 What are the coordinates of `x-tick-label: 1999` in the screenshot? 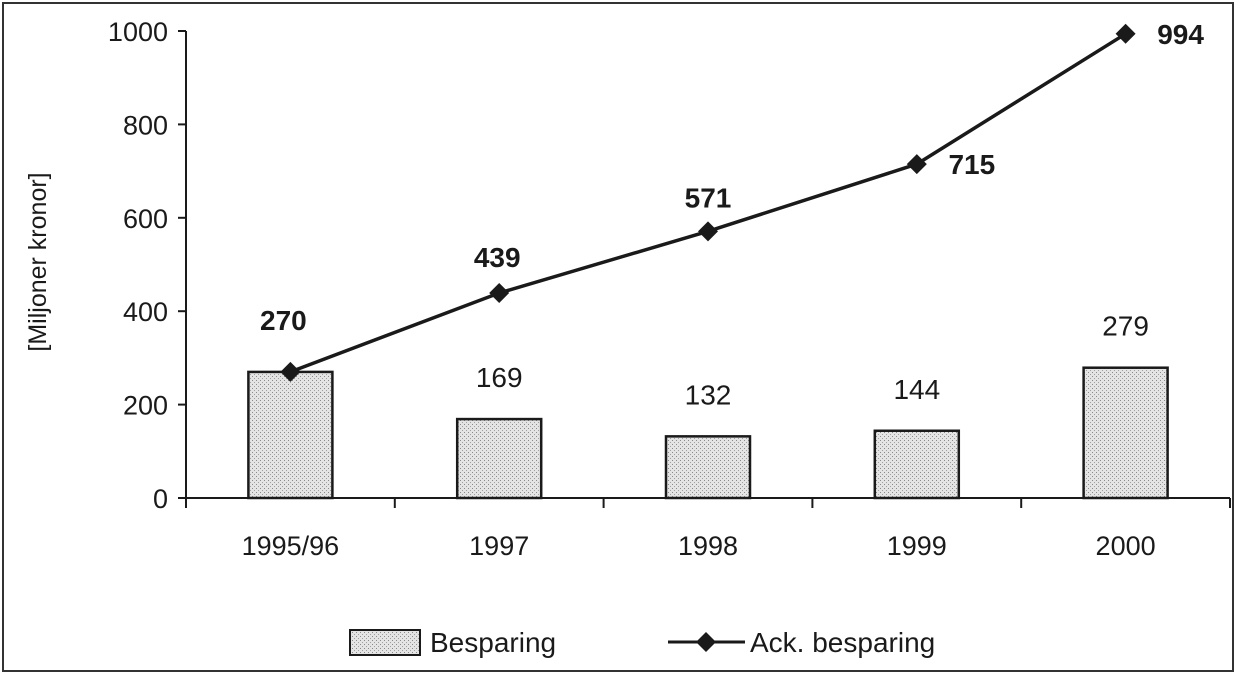 It's located at (917, 546).